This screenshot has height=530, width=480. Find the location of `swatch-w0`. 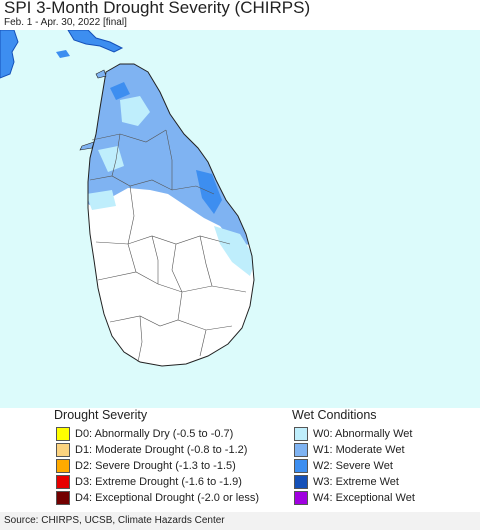

swatch-w0 is located at coordinates (301, 434).